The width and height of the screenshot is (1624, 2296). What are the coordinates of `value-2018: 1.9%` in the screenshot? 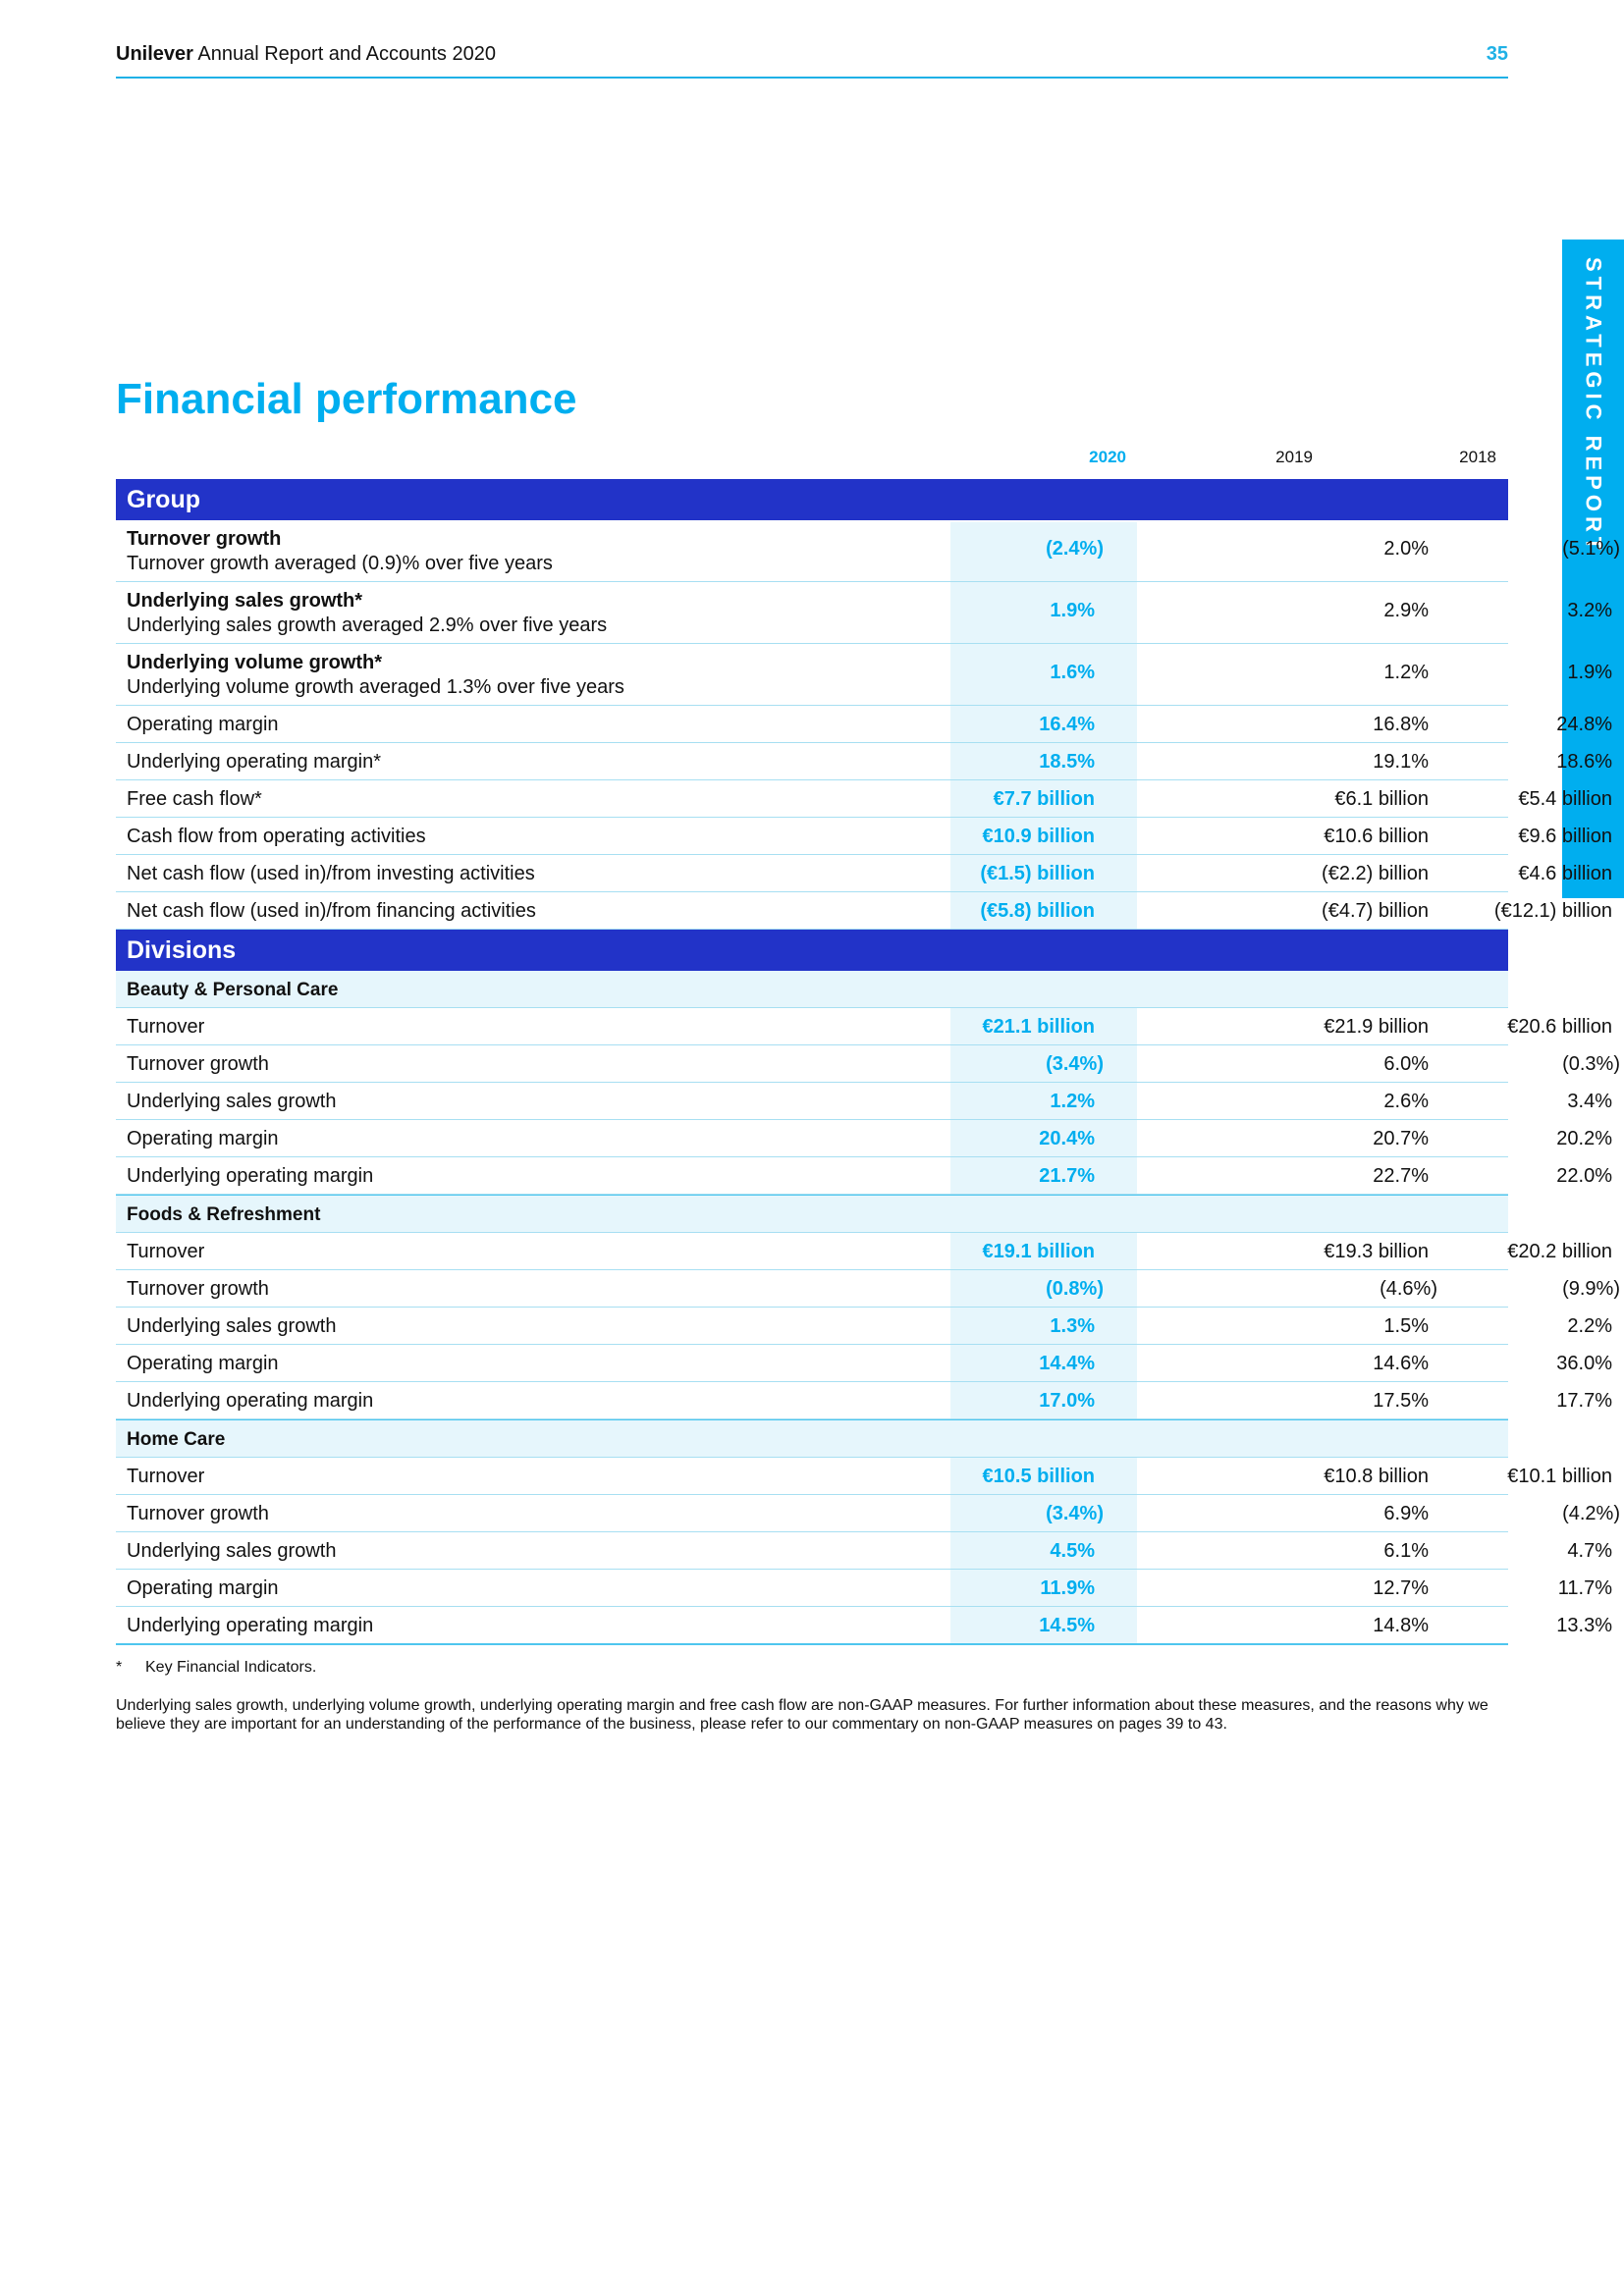 It's located at (1589, 672).